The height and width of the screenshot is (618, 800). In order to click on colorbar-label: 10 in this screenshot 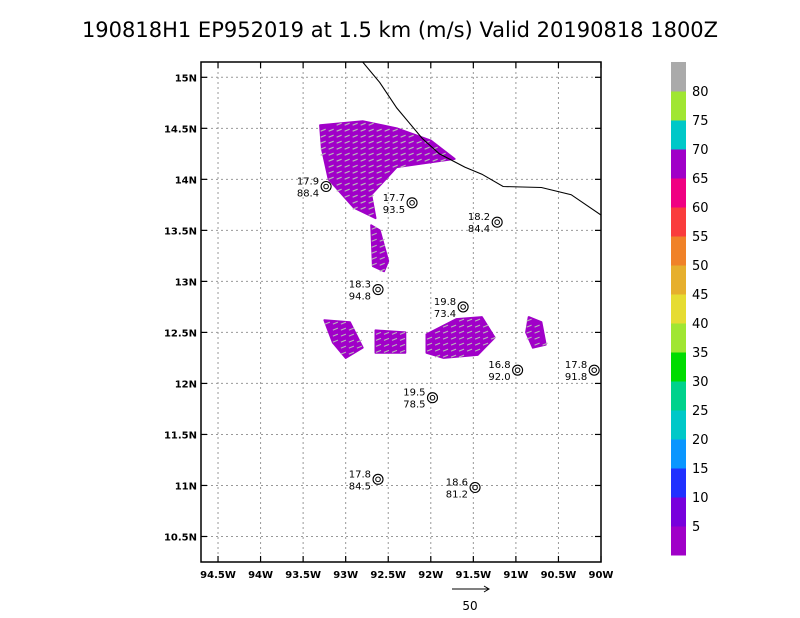, I will do `click(700, 498)`.